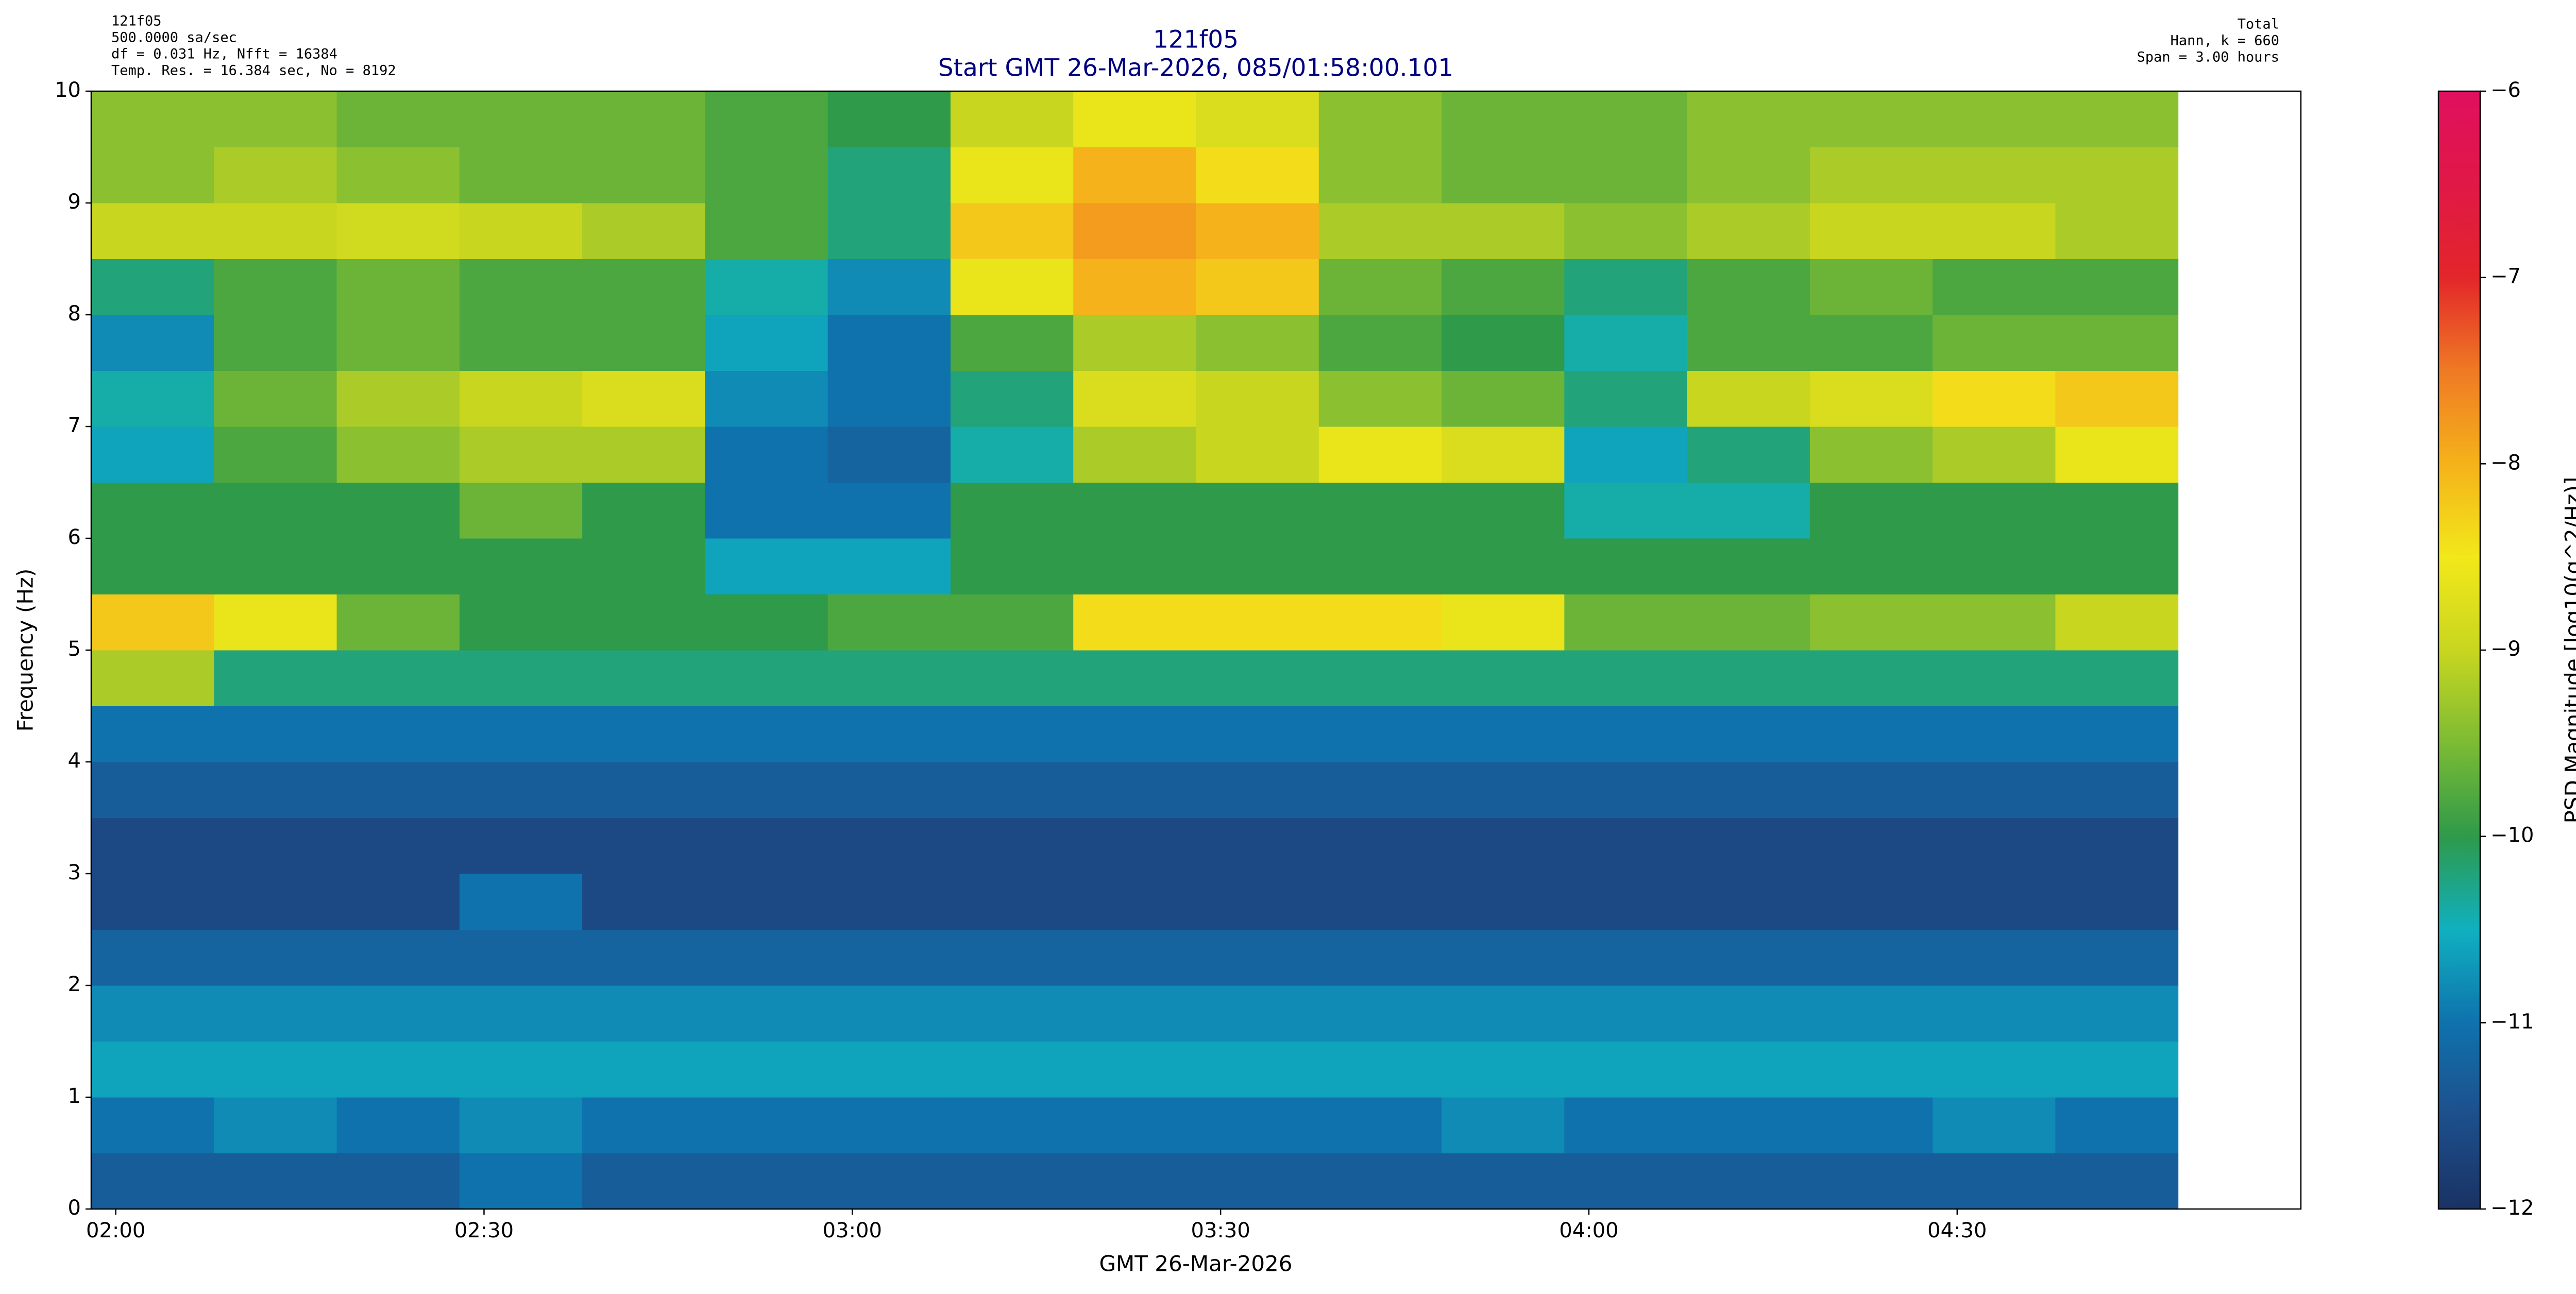  I want to click on info-text: Hann, k = 660, so click(2225, 41).